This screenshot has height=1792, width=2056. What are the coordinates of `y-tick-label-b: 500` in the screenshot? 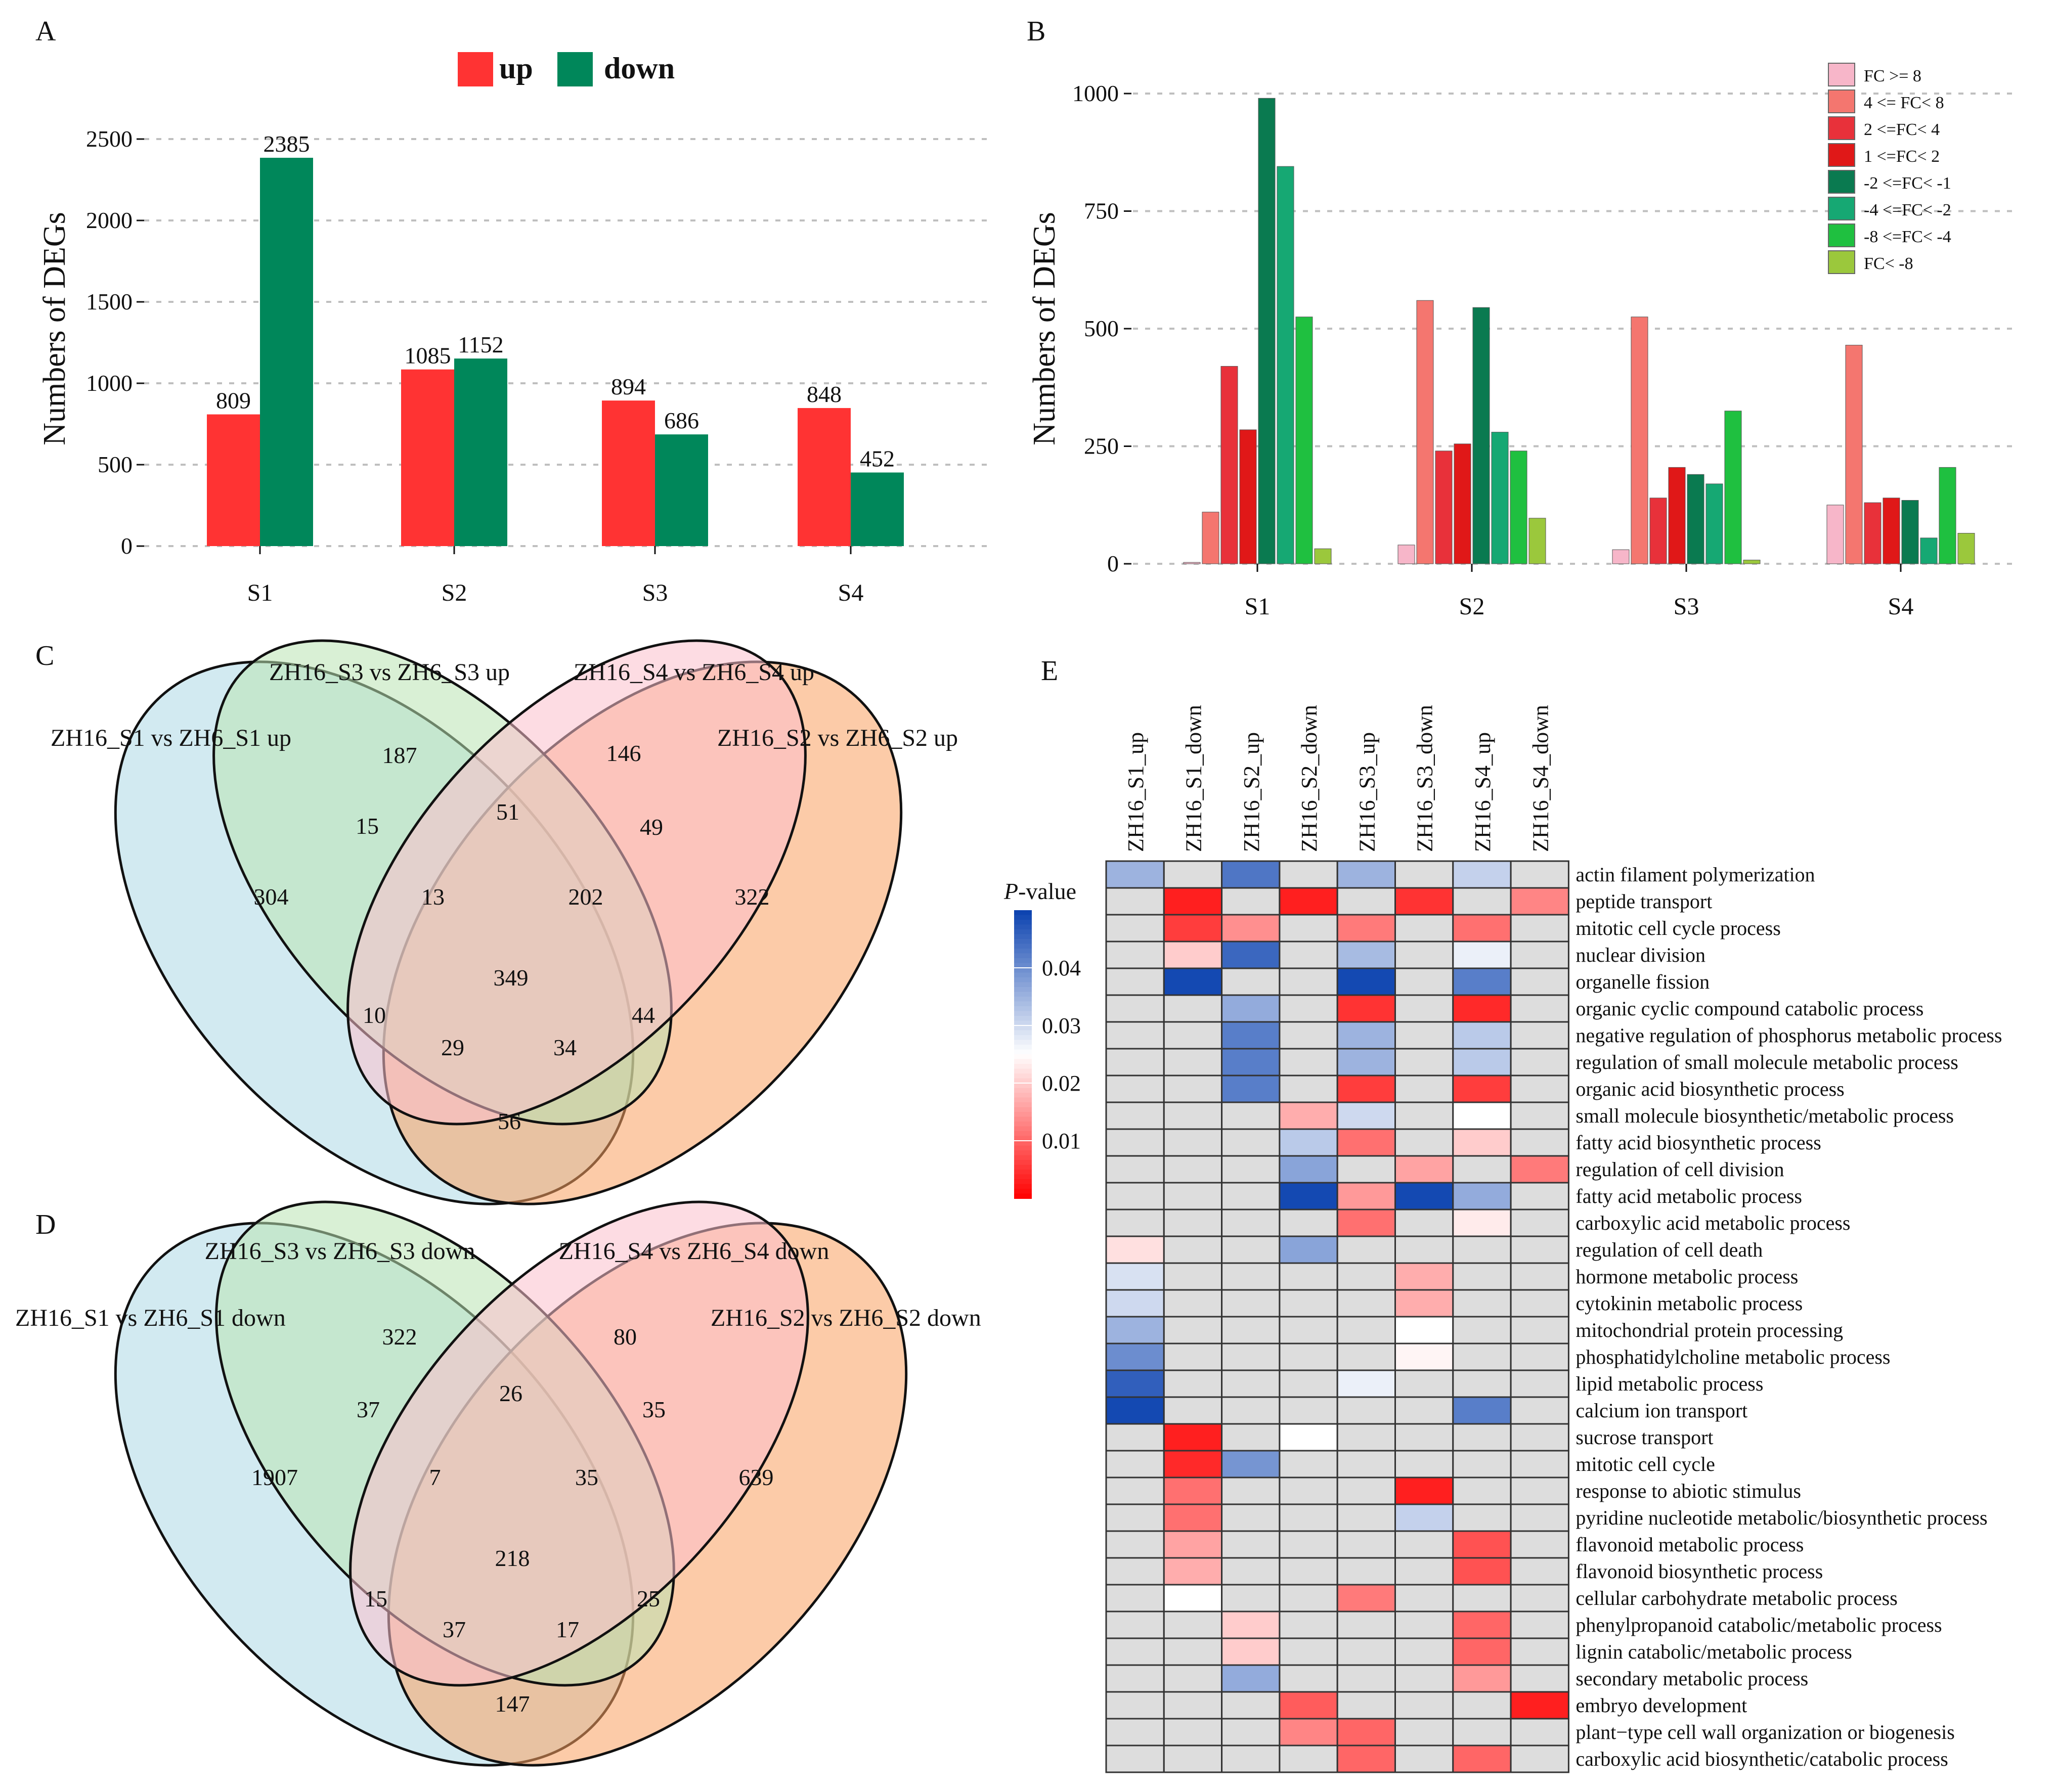 It's located at (1102, 328).